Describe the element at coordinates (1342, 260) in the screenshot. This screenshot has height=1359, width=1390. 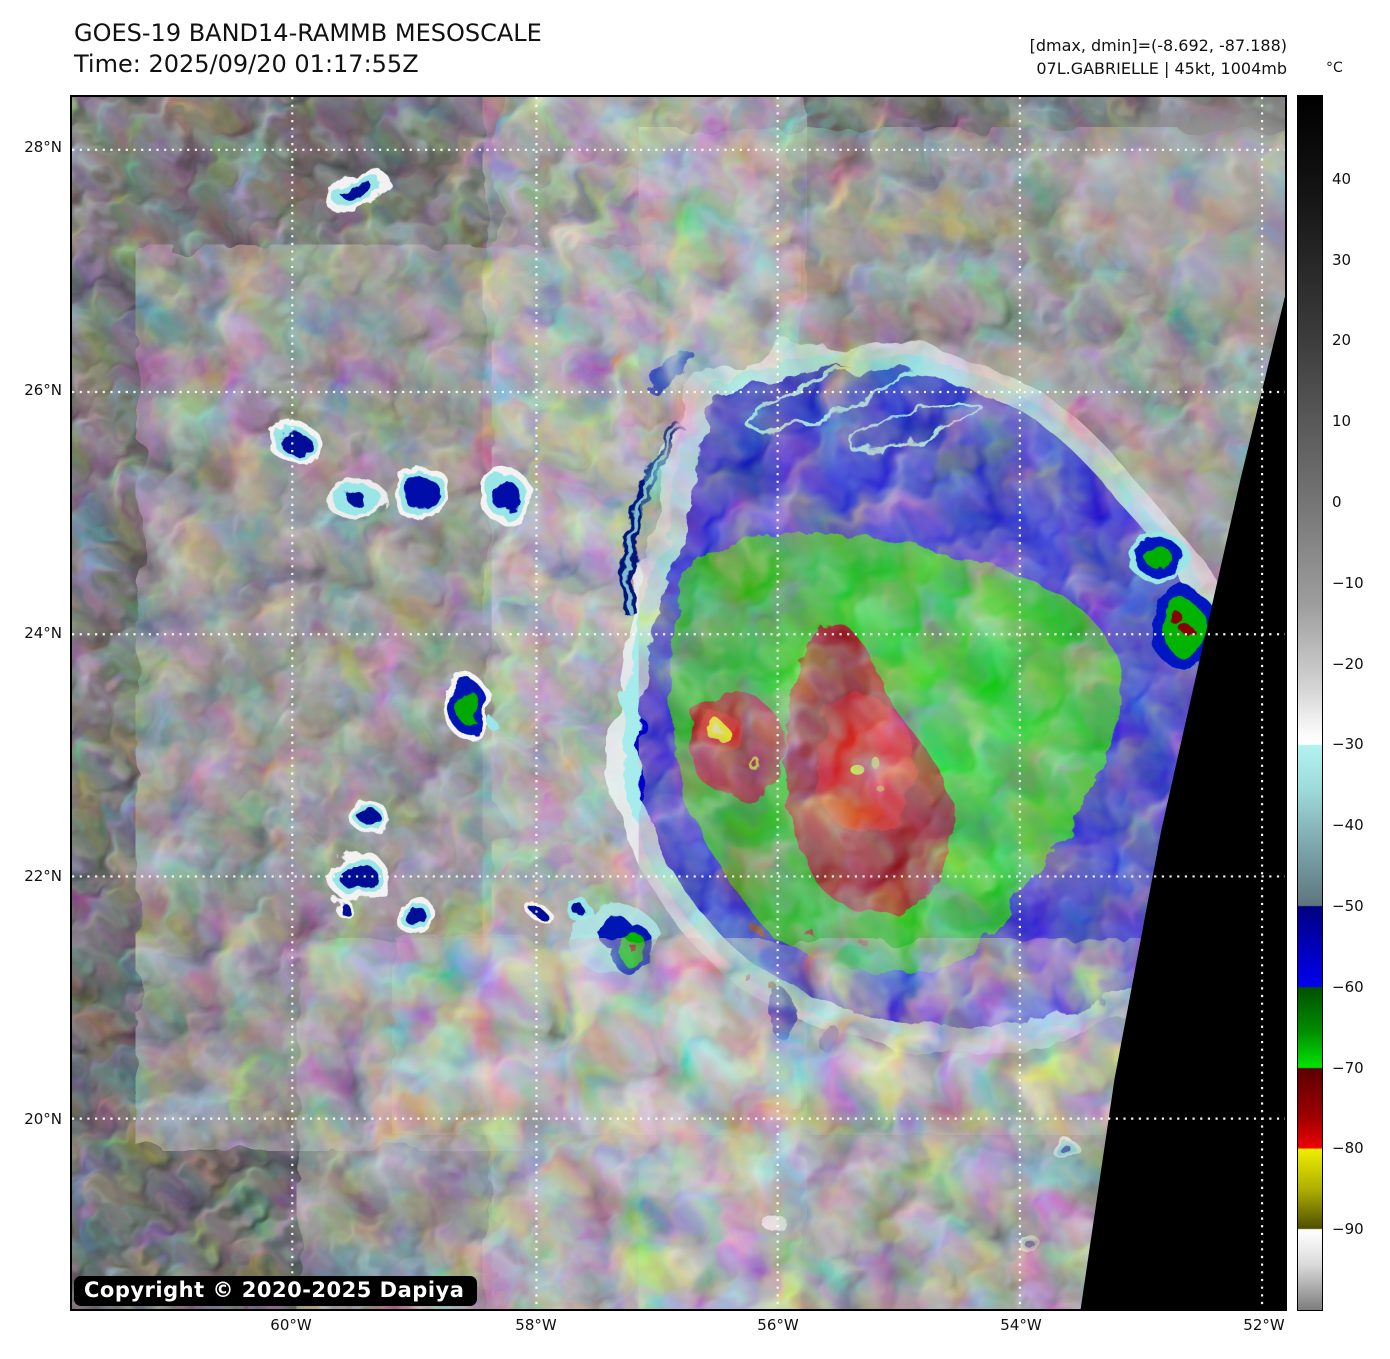
I see `colorbar-tick: 30` at that location.